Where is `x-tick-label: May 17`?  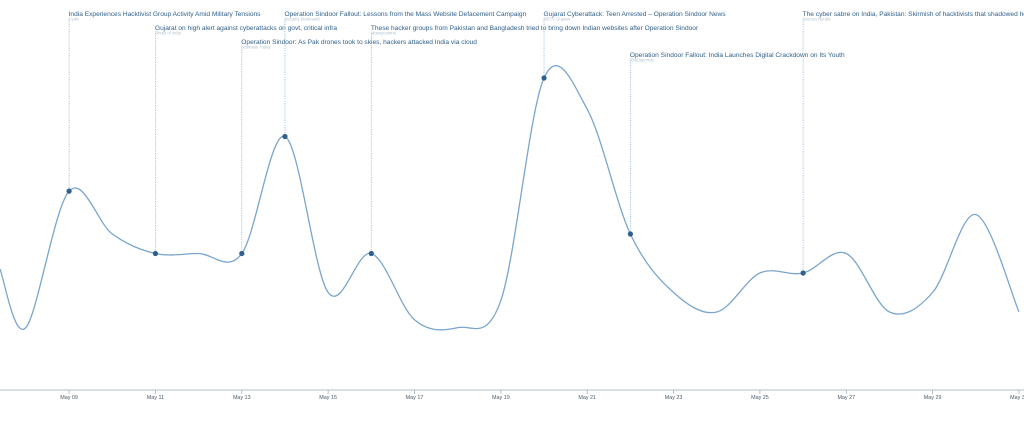
x-tick-label: May 17 is located at coordinates (415, 398).